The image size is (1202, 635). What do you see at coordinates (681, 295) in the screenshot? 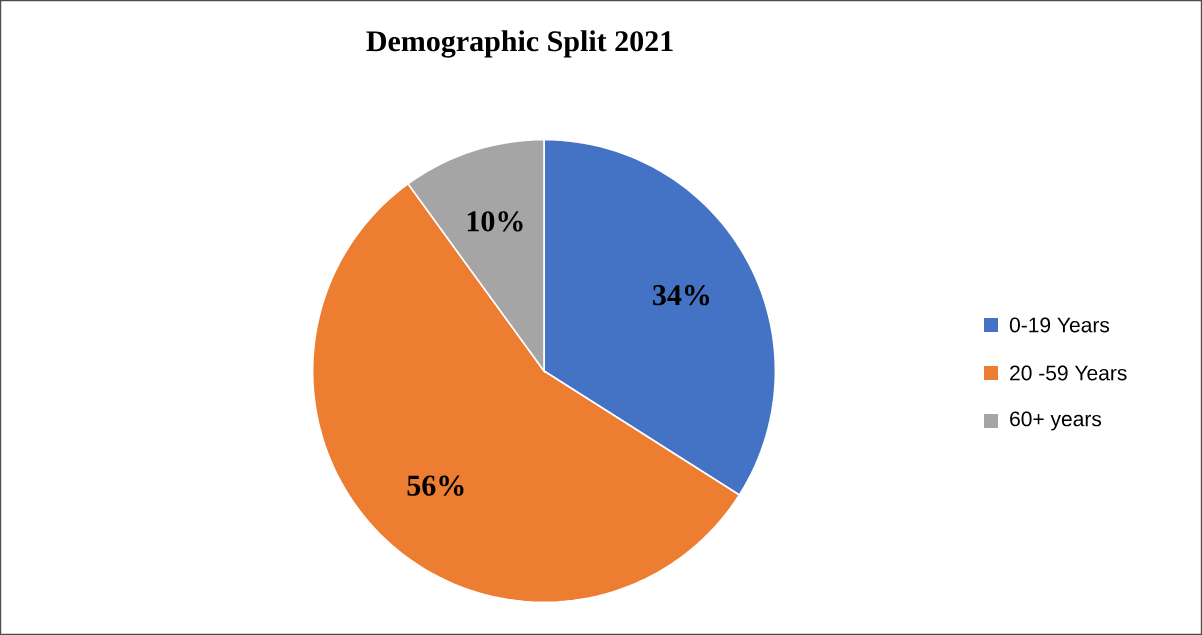
I see `data-label: 34%` at bounding box center [681, 295].